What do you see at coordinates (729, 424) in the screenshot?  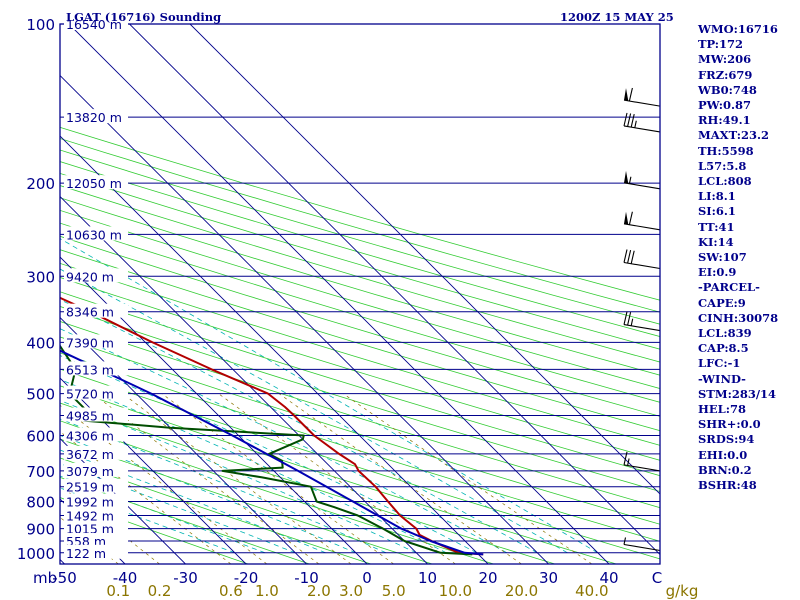 I see `index-item: SHR+:0.0` at bounding box center [729, 424].